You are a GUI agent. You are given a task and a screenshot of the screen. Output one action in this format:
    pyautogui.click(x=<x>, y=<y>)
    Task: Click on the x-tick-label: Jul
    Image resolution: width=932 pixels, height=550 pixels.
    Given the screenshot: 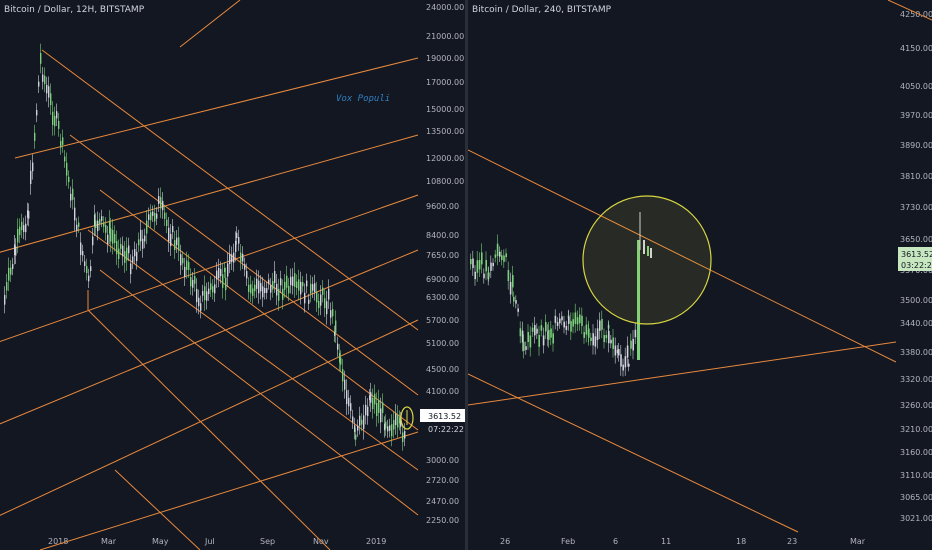 What is the action you would take?
    pyautogui.click(x=209, y=541)
    